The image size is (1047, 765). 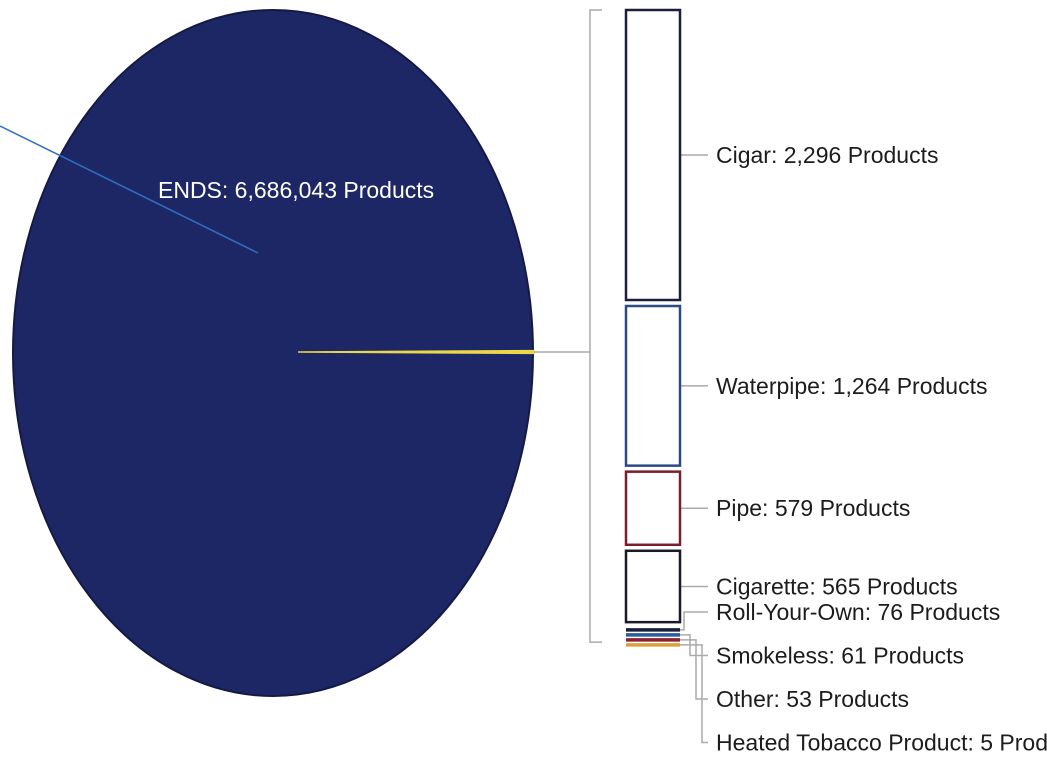 What do you see at coordinates (595, 326) in the screenshot?
I see `breakdown-bracket` at bounding box center [595, 326].